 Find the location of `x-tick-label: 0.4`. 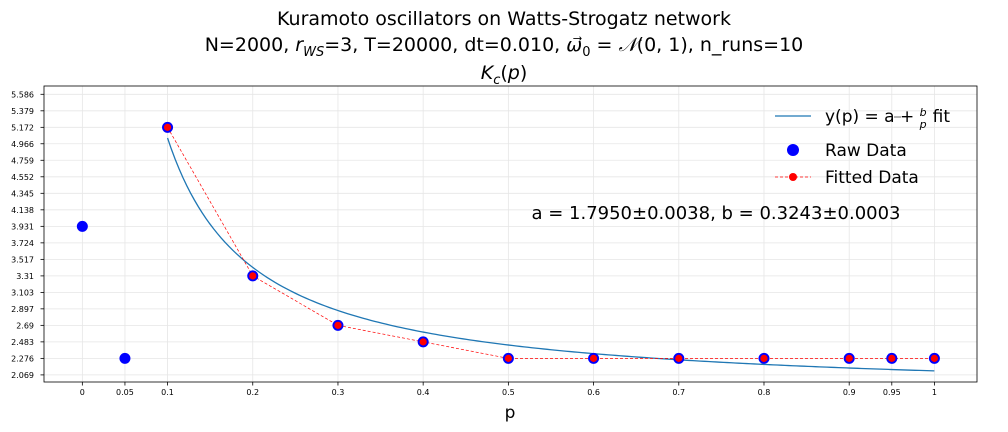

x-tick-label: 0.4 is located at coordinates (423, 392).